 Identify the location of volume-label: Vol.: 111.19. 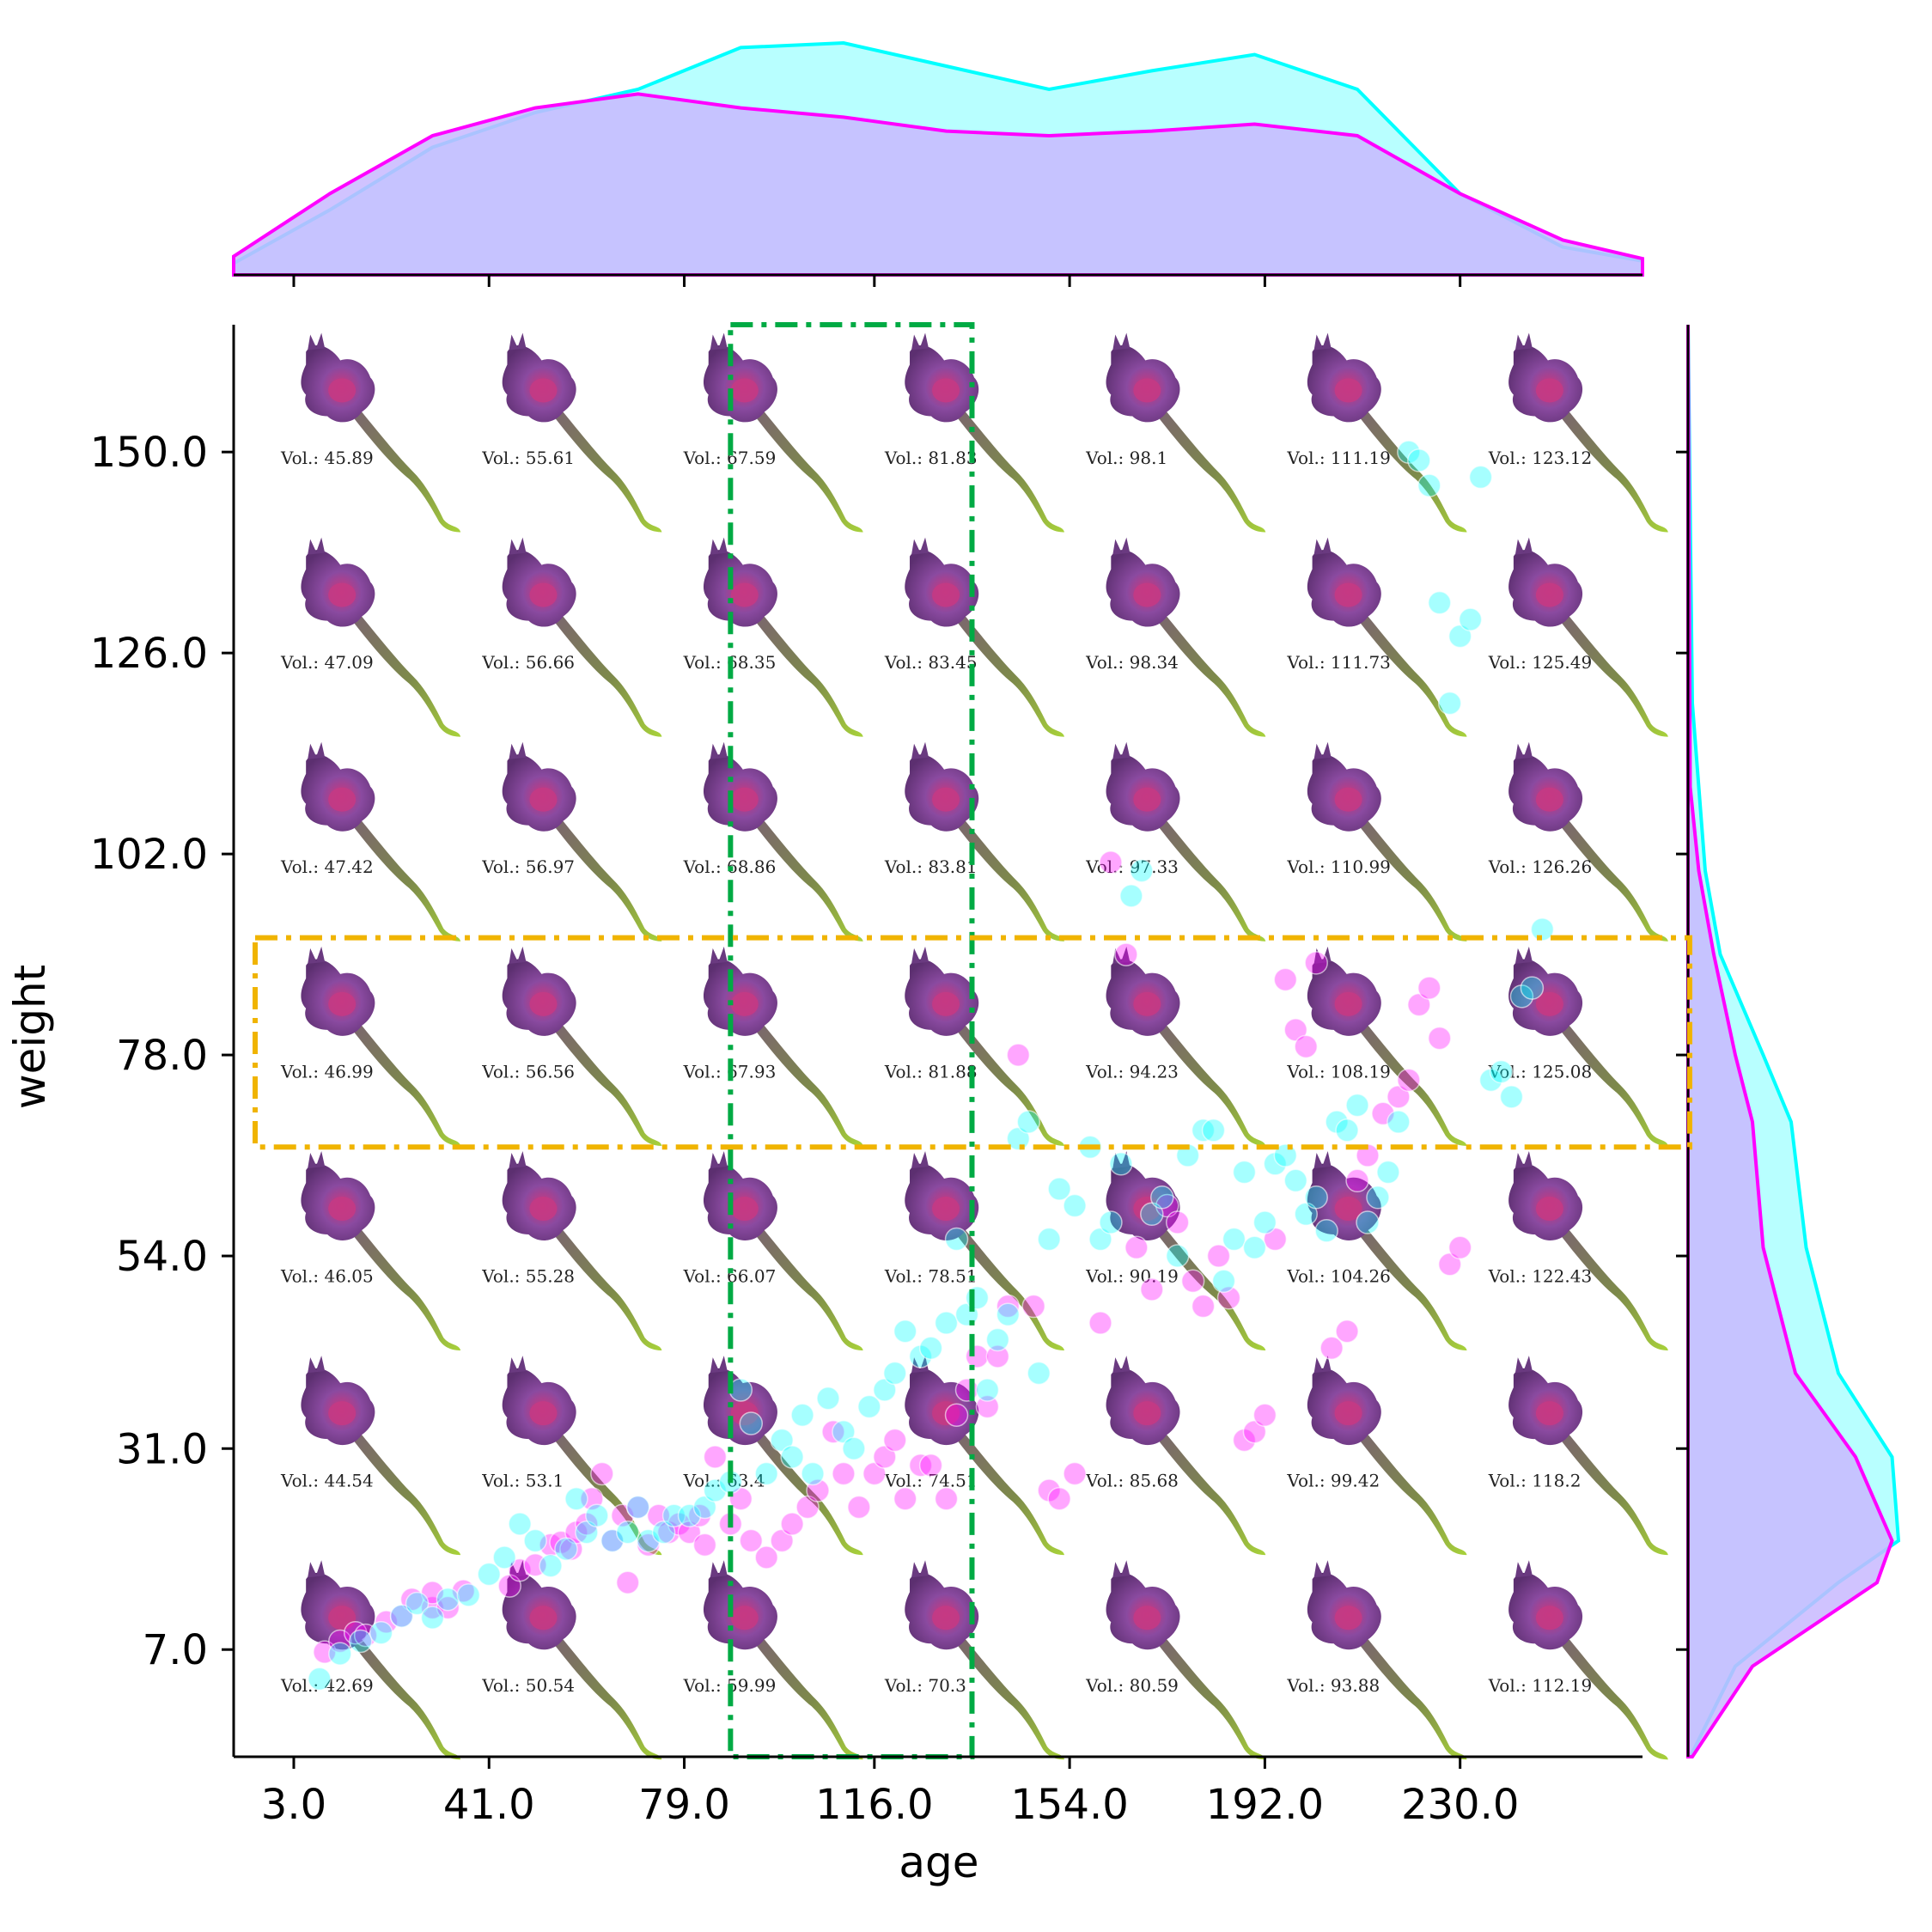
(1338, 458).